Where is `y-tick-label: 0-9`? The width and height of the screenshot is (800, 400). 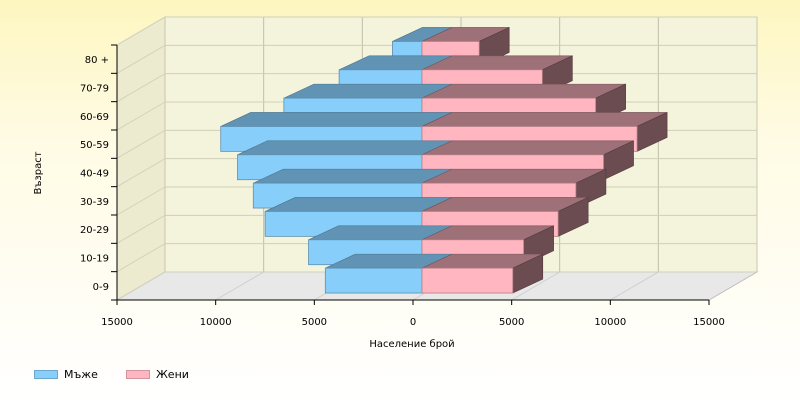 y-tick-label: 0-9 is located at coordinates (101, 287).